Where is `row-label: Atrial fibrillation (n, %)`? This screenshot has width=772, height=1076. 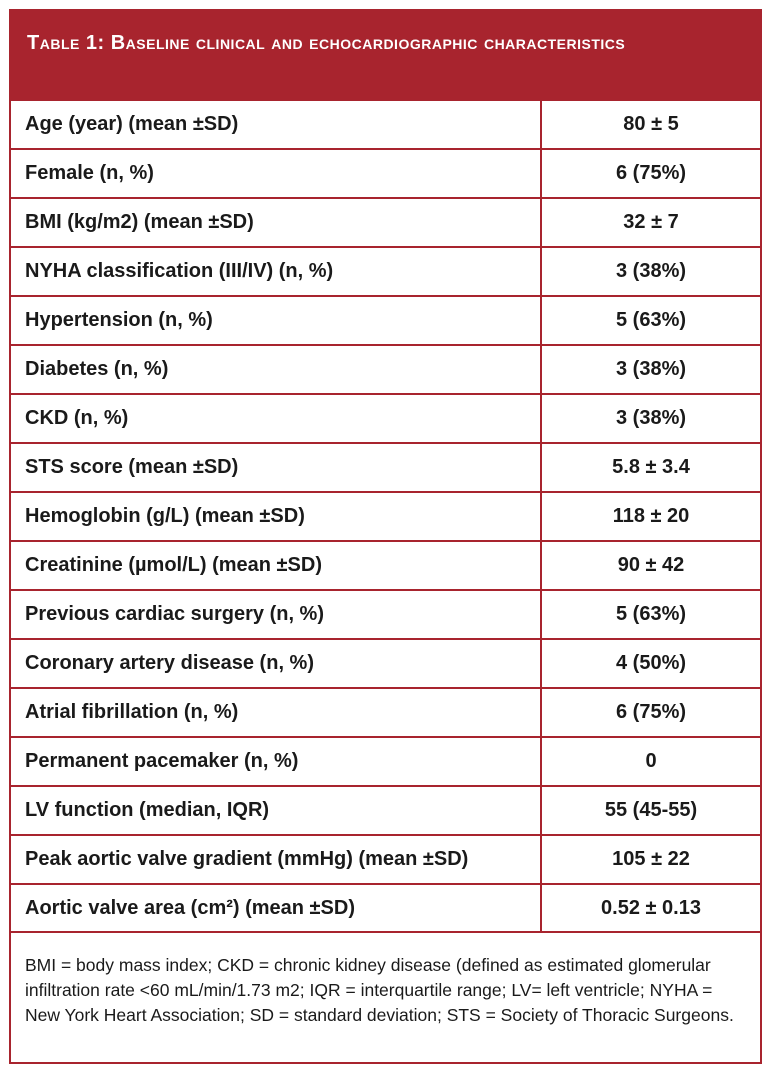
row-label: Atrial fibrillation (n, %) is located at coordinates (276, 712).